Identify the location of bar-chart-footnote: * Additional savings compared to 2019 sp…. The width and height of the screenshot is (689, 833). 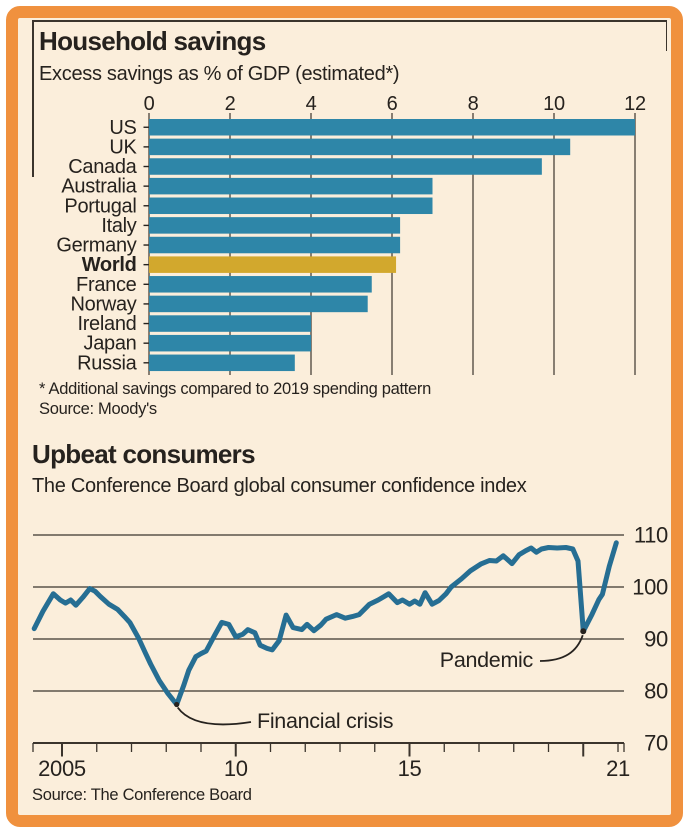
(235, 389).